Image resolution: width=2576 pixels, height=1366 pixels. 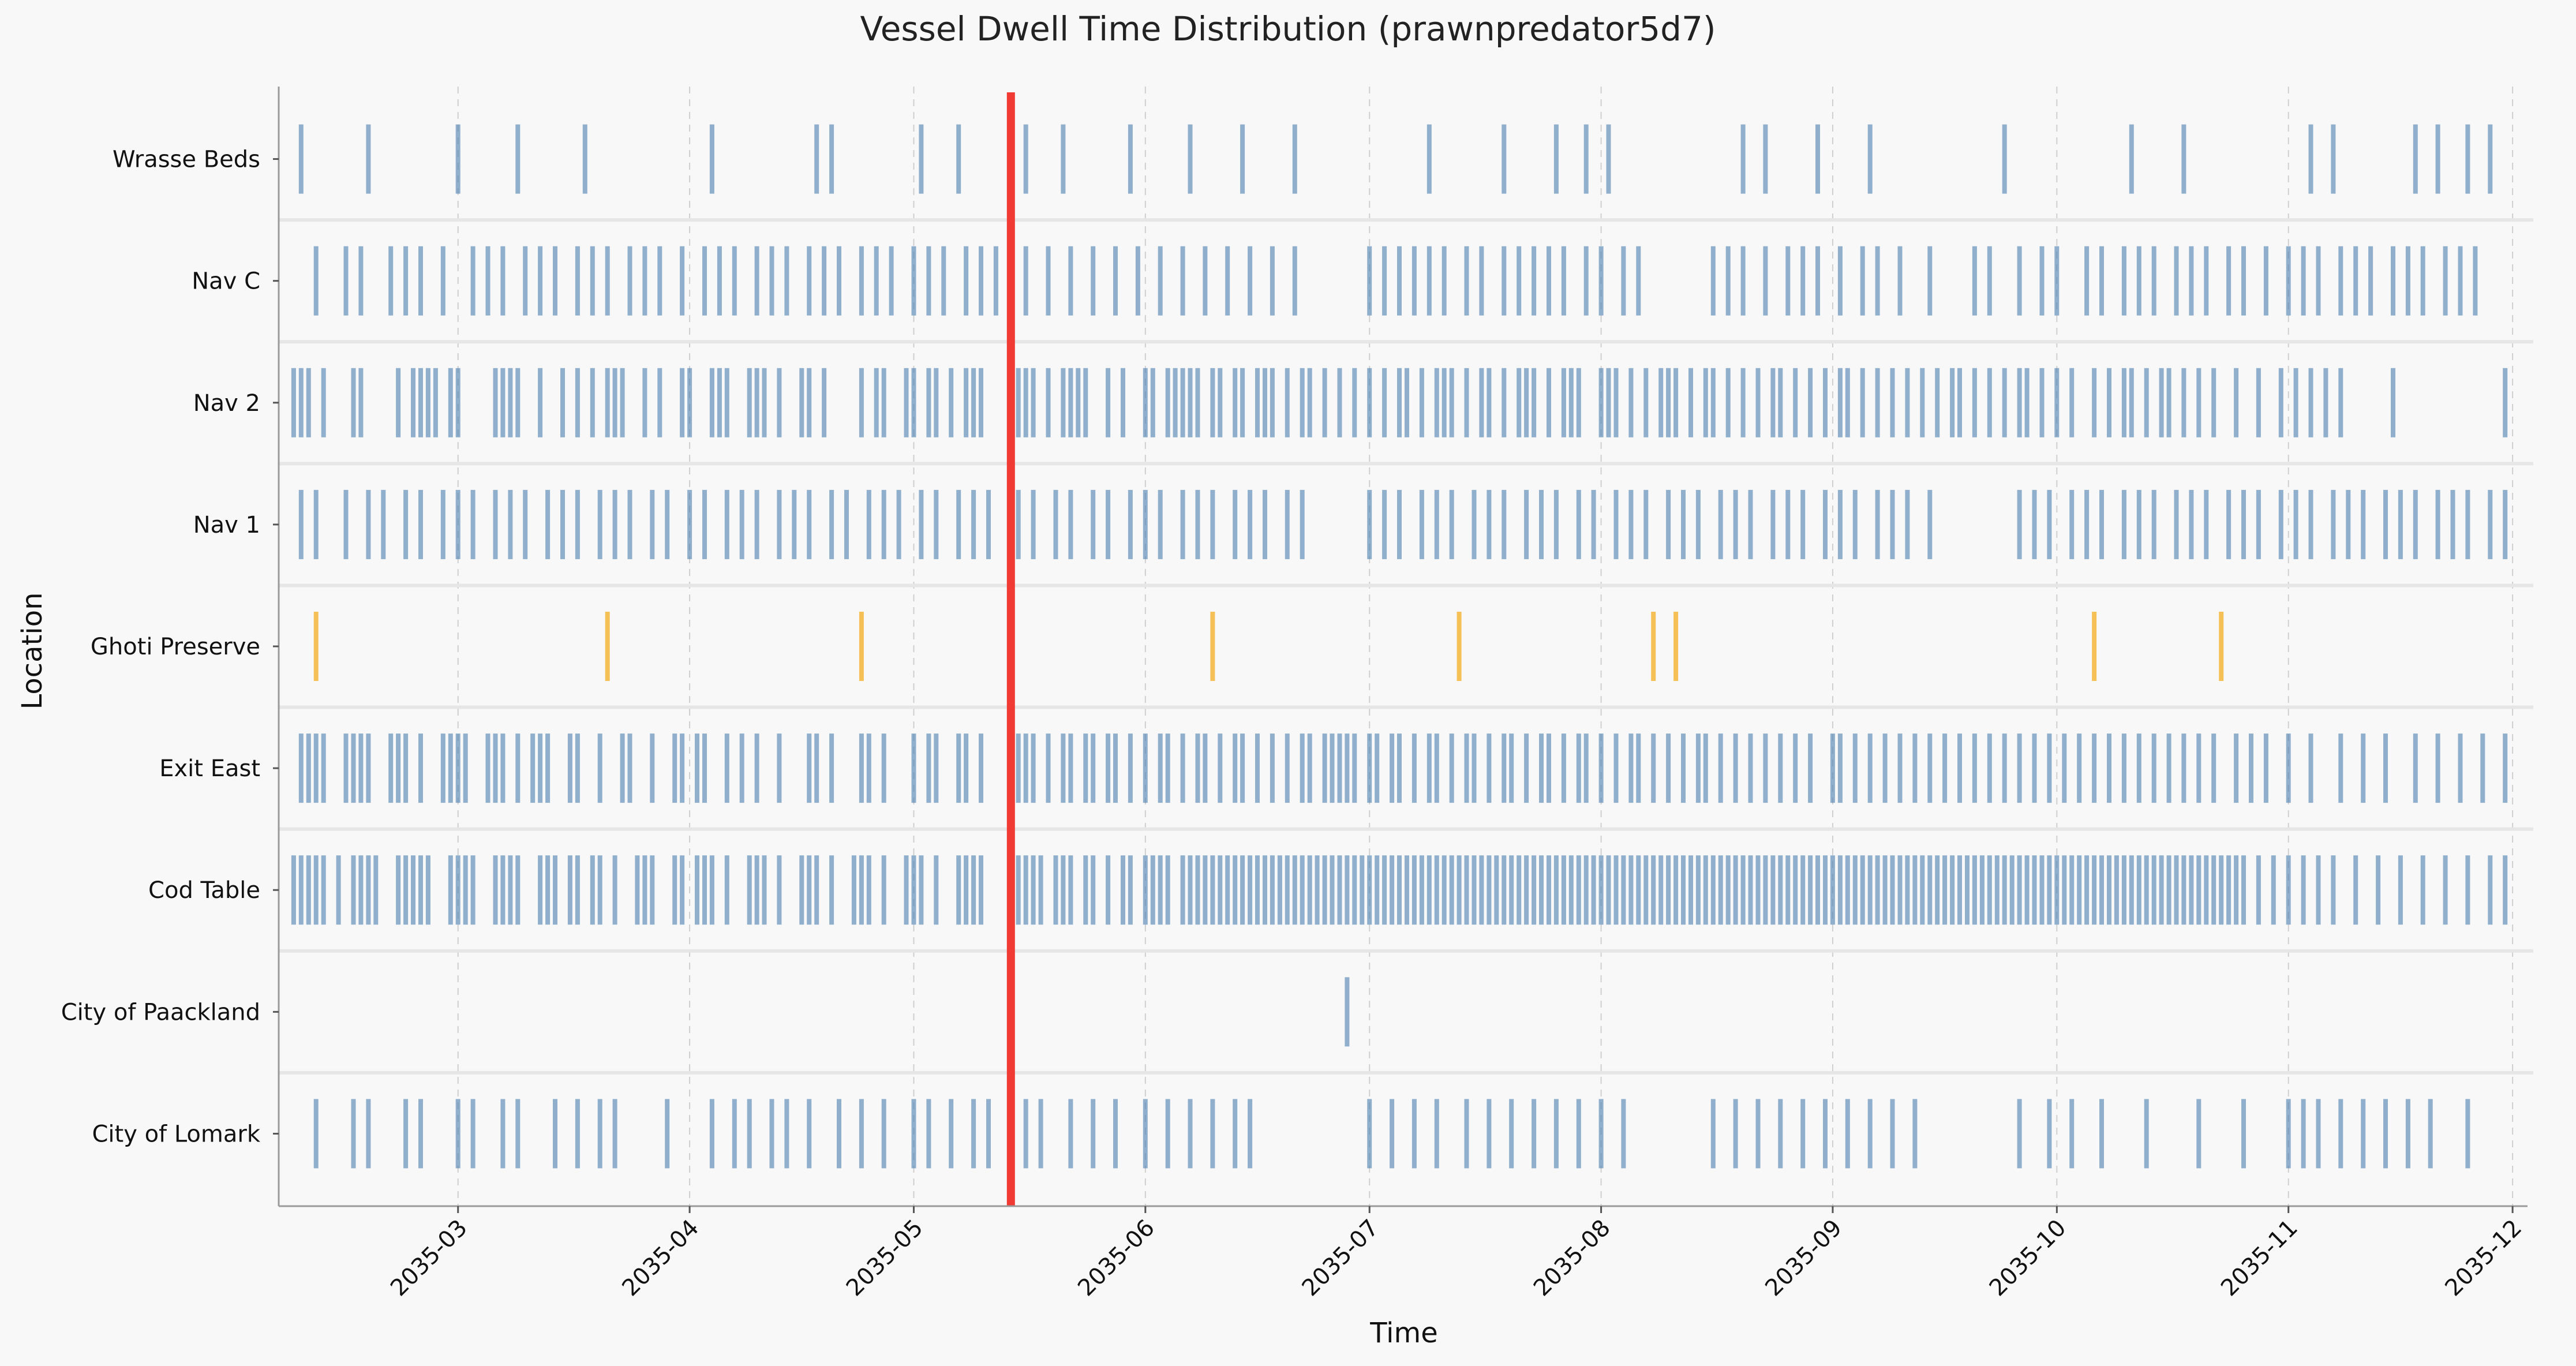 I want to click on y-tick-label: City of Paackland, so click(x=161, y=1012).